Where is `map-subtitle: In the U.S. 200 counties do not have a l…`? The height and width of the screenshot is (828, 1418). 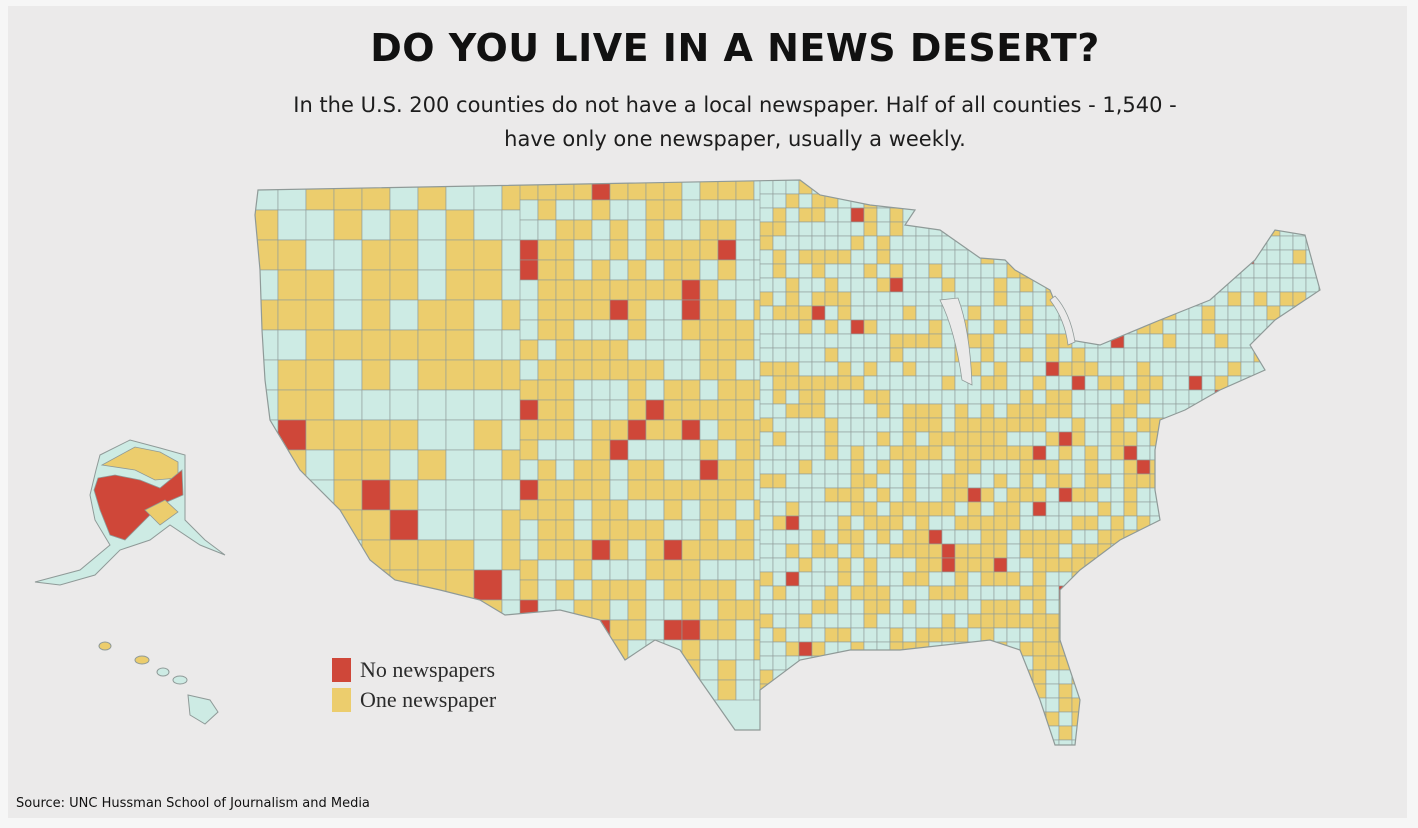 map-subtitle: In the U.S. 200 counties do not have a l… is located at coordinates (735, 122).